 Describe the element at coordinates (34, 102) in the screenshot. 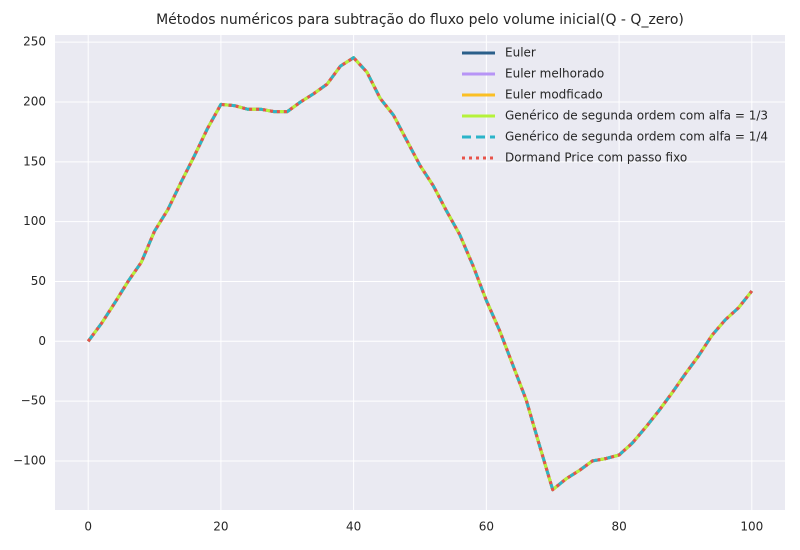

I see `y-tick-label: 200` at that location.